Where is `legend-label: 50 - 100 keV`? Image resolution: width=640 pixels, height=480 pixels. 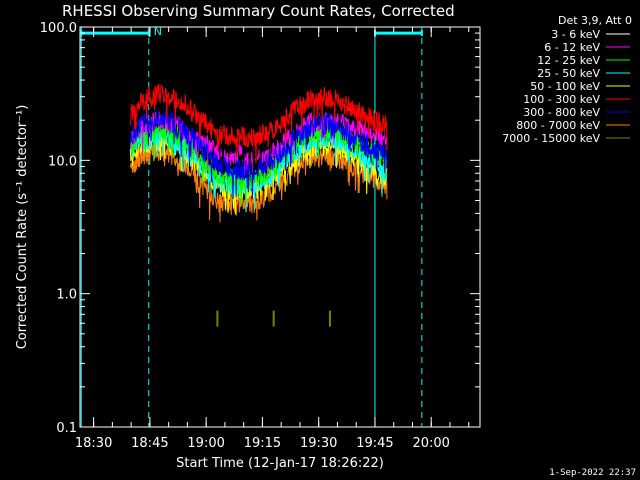
legend-label: 50 - 100 keV is located at coordinates (565, 86).